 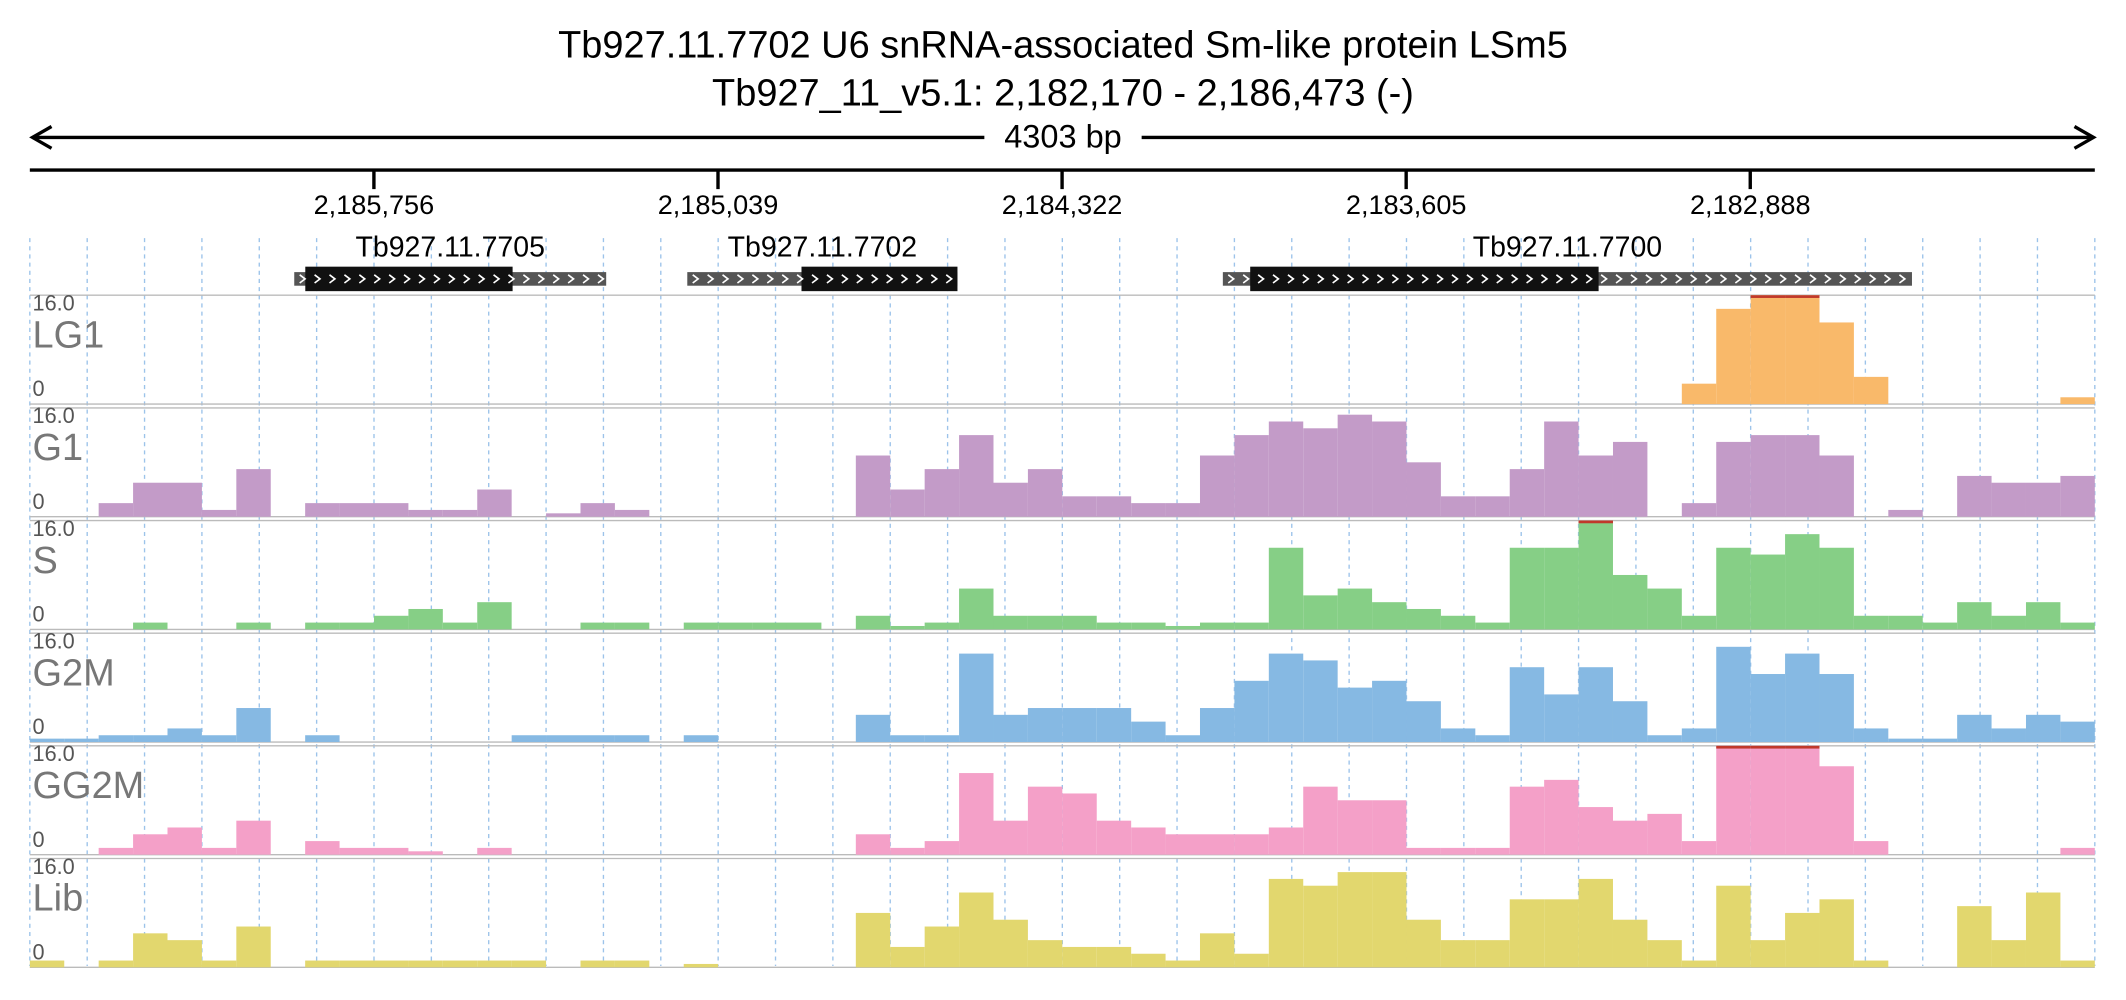 I want to click on x-tick-label: 2,183,605, so click(x=1406, y=204).